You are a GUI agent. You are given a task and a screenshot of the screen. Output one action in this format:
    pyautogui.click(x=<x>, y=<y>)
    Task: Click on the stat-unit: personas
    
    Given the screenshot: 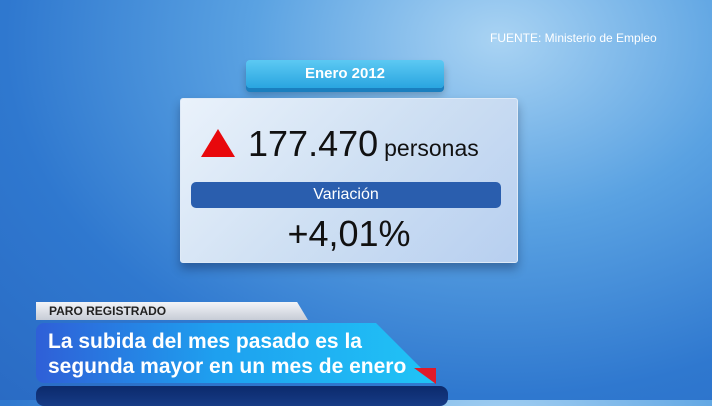 What is the action you would take?
    pyautogui.click(x=431, y=148)
    